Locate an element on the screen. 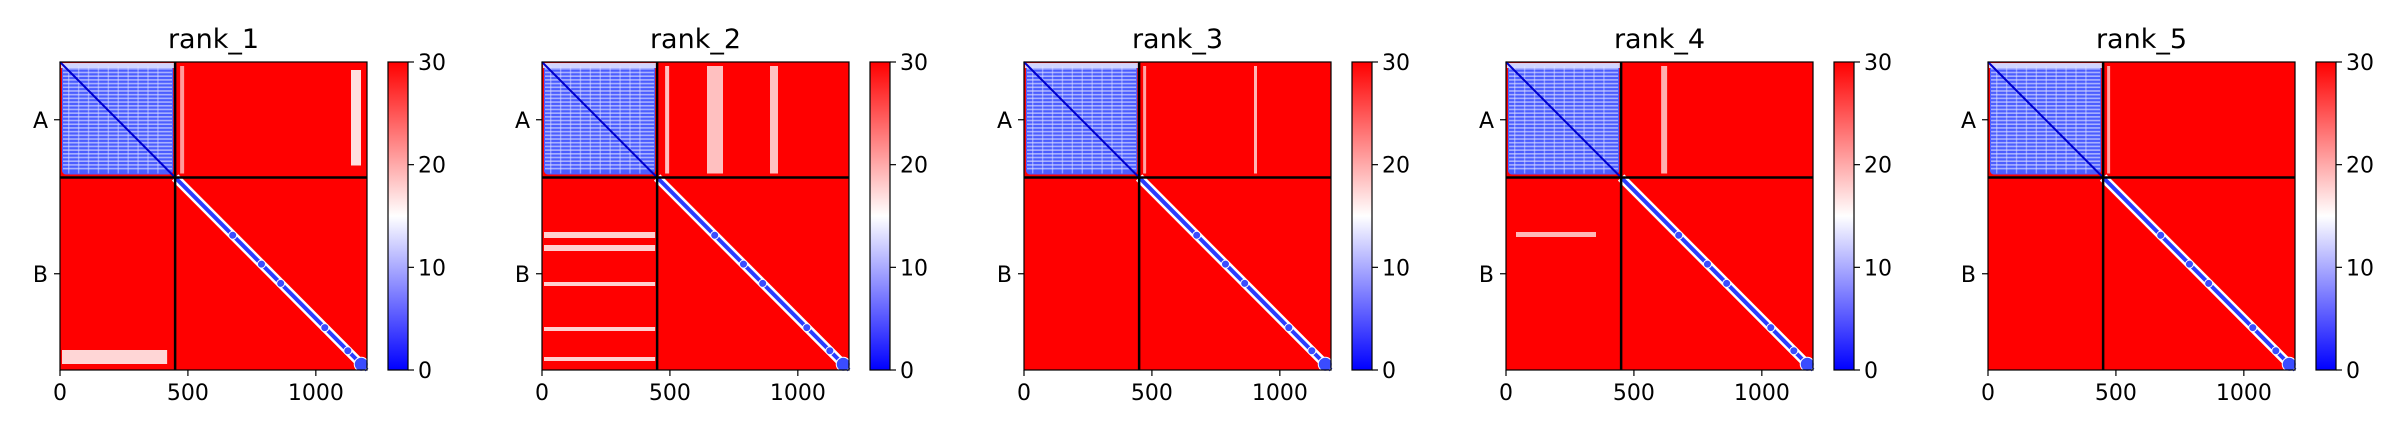 This screenshot has height=438, width=2401. panel-title: rank_1 is located at coordinates (213, 39).